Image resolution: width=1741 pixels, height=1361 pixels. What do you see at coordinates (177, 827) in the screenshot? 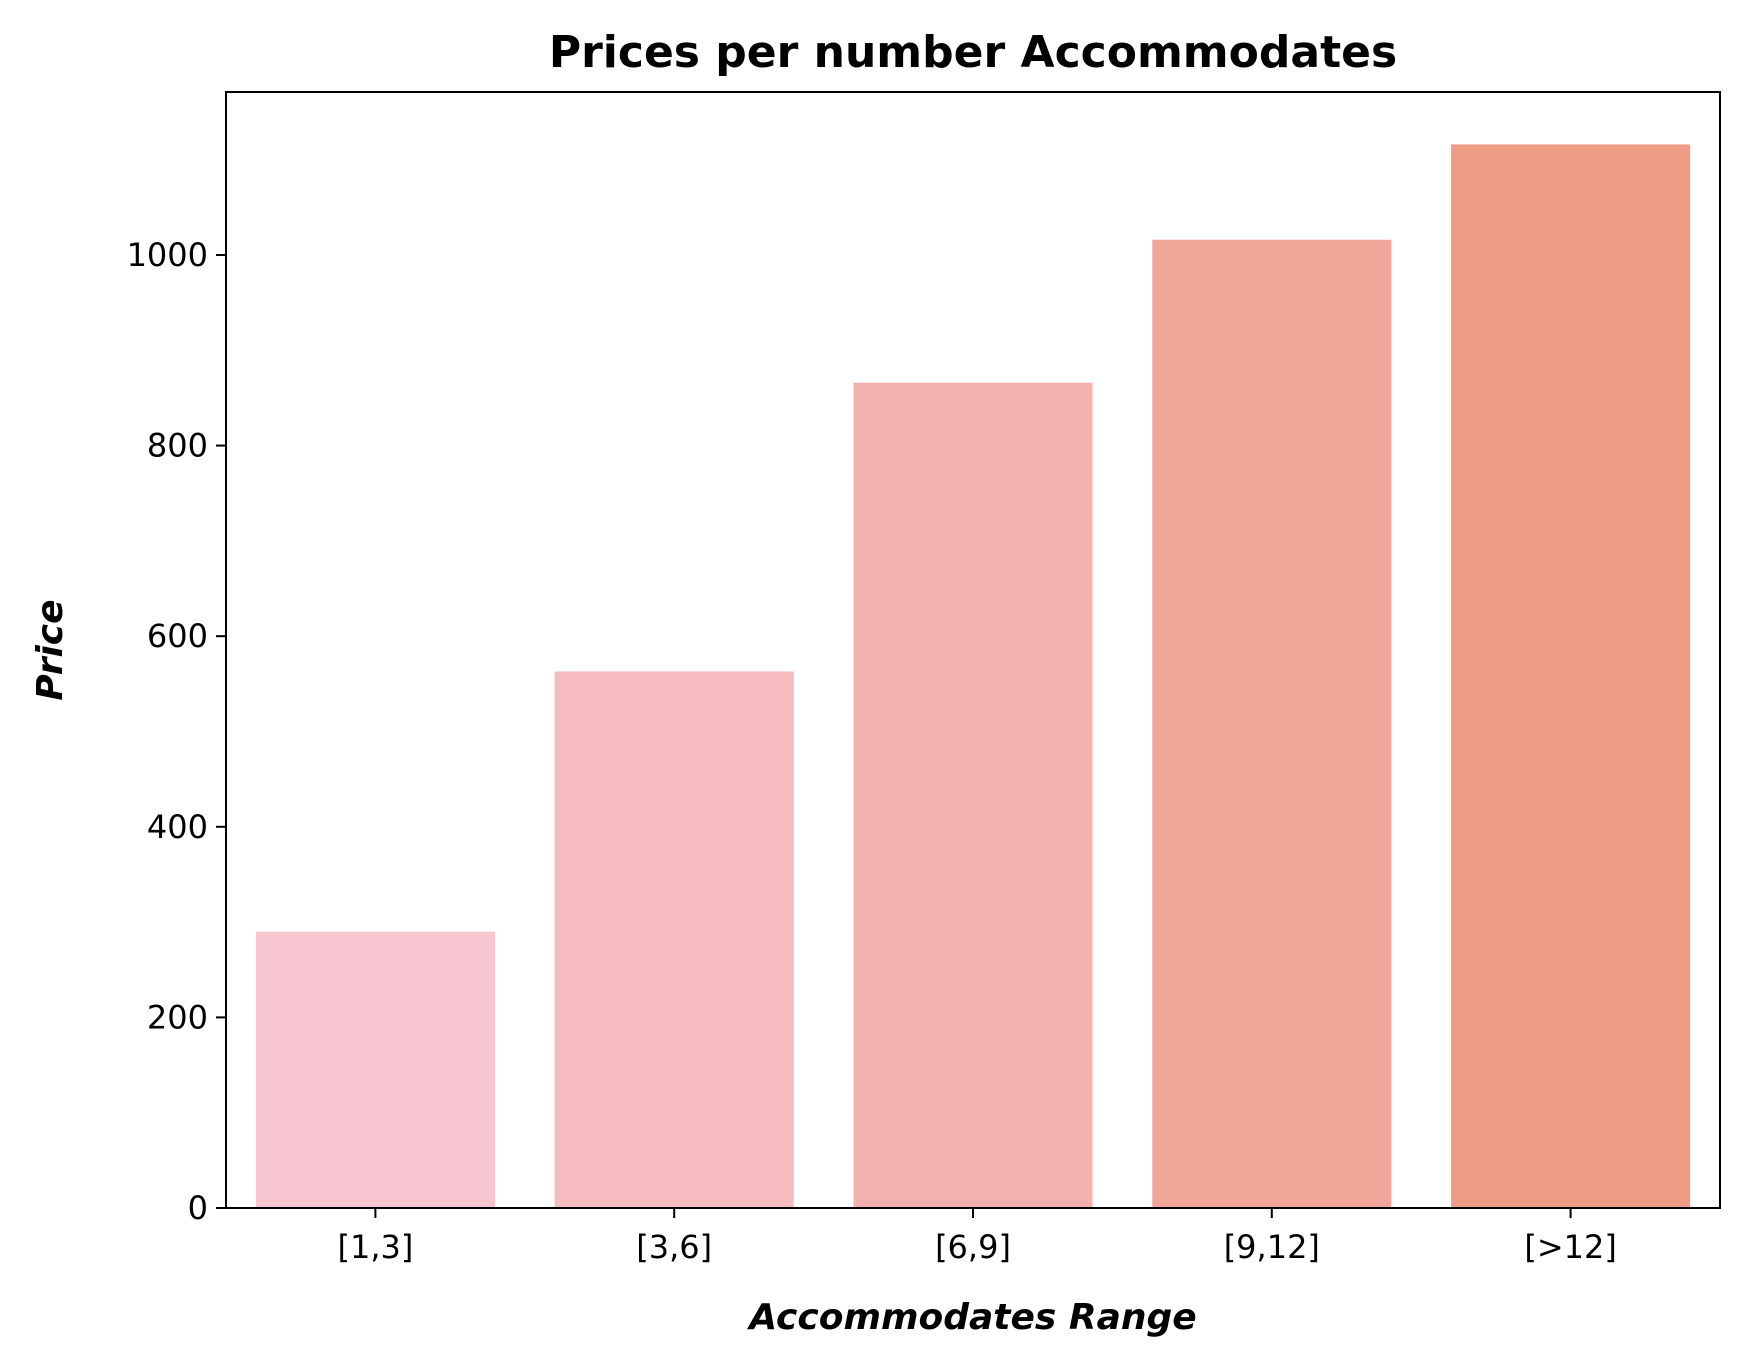
I see `y-tick-label-2: 400` at bounding box center [177, 827].